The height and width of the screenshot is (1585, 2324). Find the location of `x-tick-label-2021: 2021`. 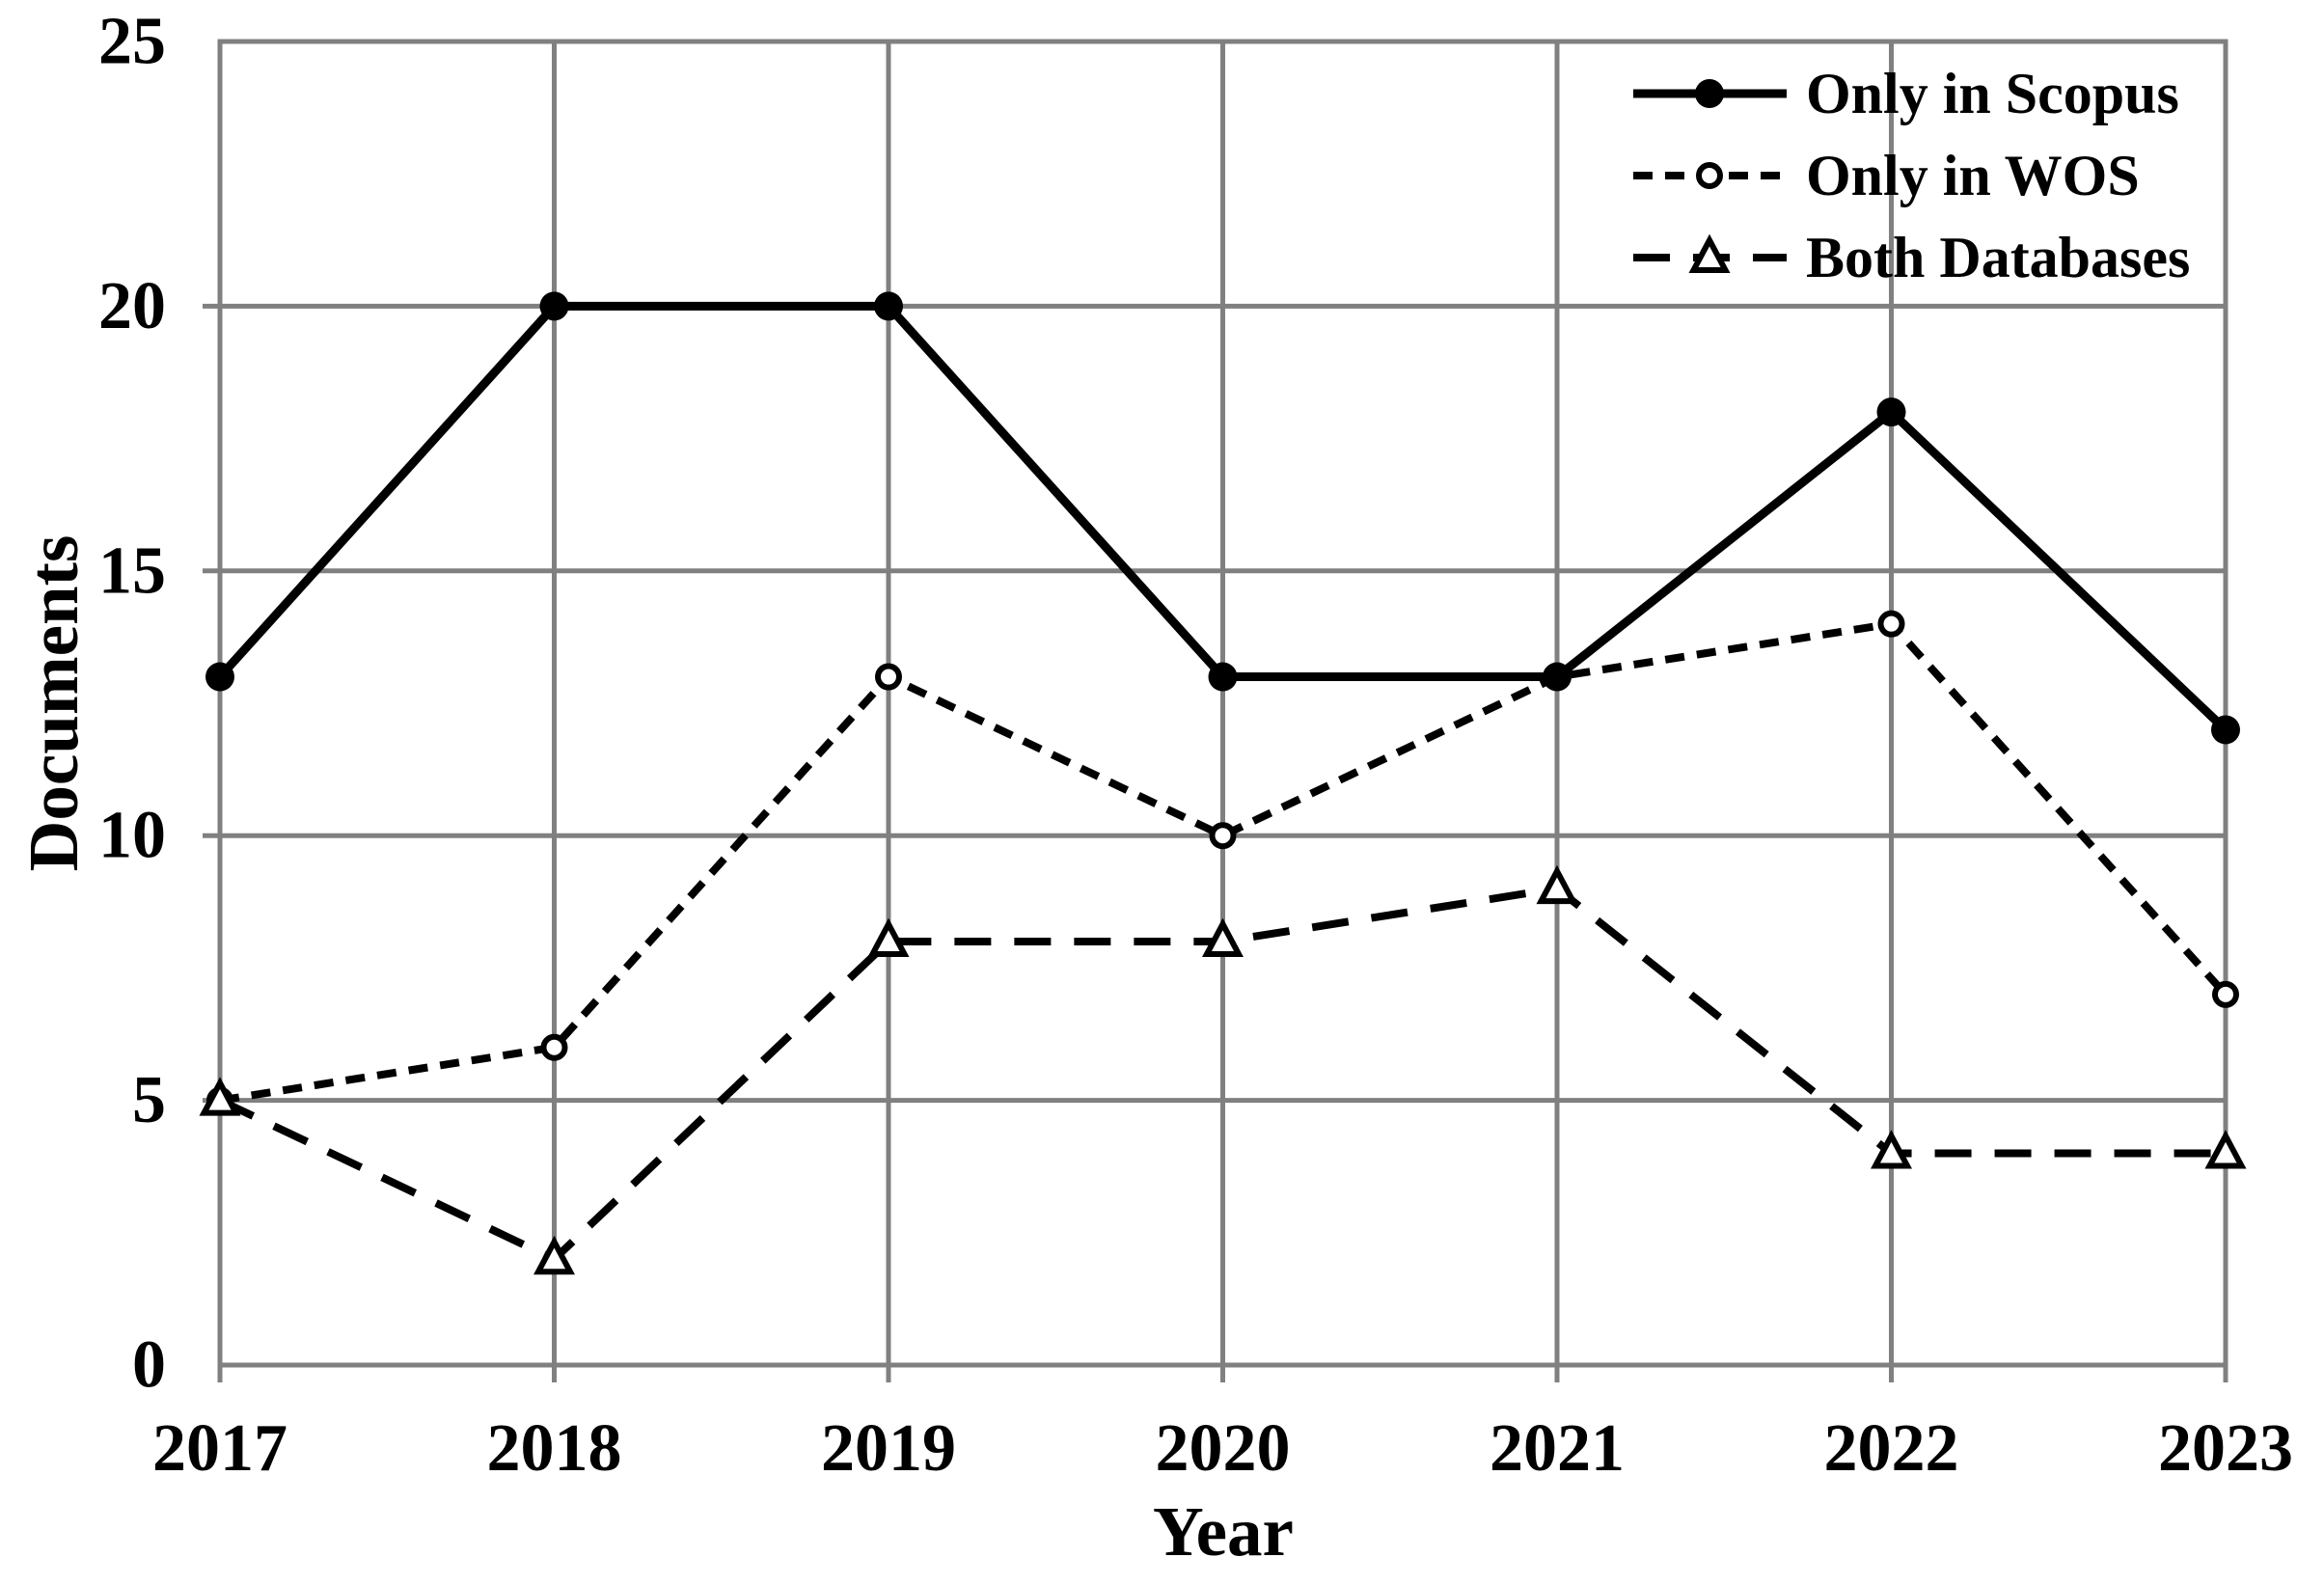

x-tick-label-2021: 2021 is located at coordinates (1557, 1448).